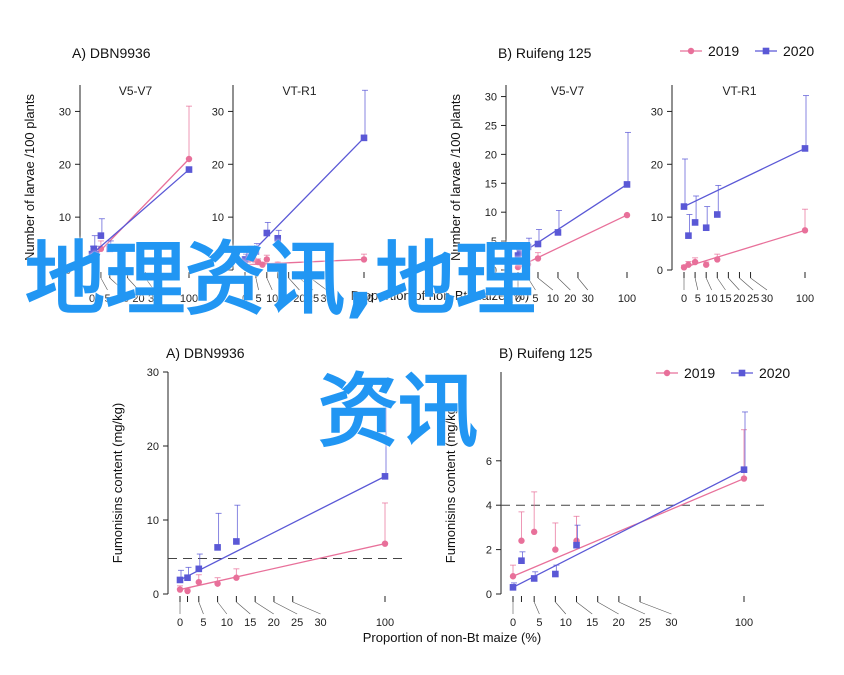 The height and width of the screenshot is (675, 844). I want to click on watermark-line-2: 资讯, so click(398, 411).